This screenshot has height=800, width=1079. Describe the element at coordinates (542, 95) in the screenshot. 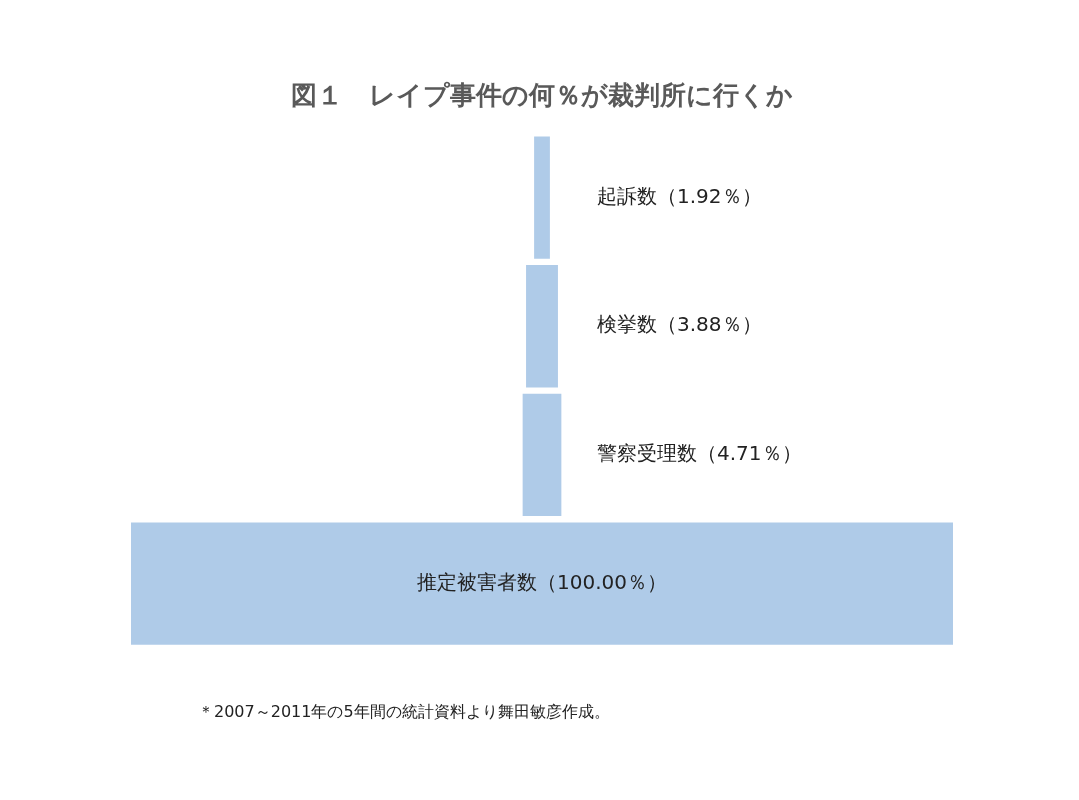

I see `text: 図１ レイプ事件の何％が裁判所に行くか` at that location.